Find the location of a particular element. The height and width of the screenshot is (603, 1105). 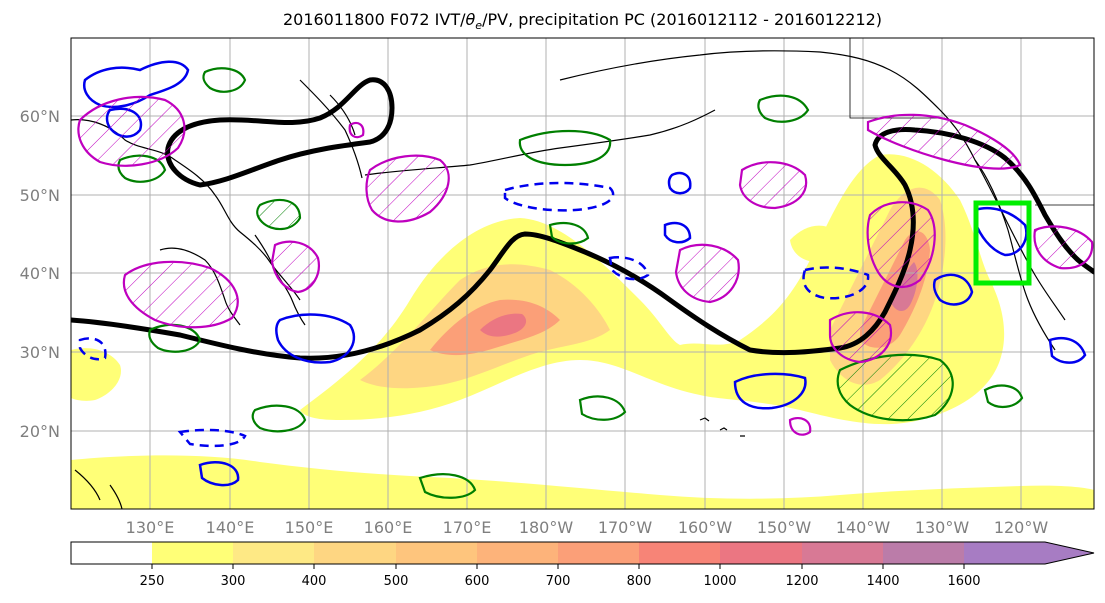

colorbar-ticks is located at coordinates (558, 566).